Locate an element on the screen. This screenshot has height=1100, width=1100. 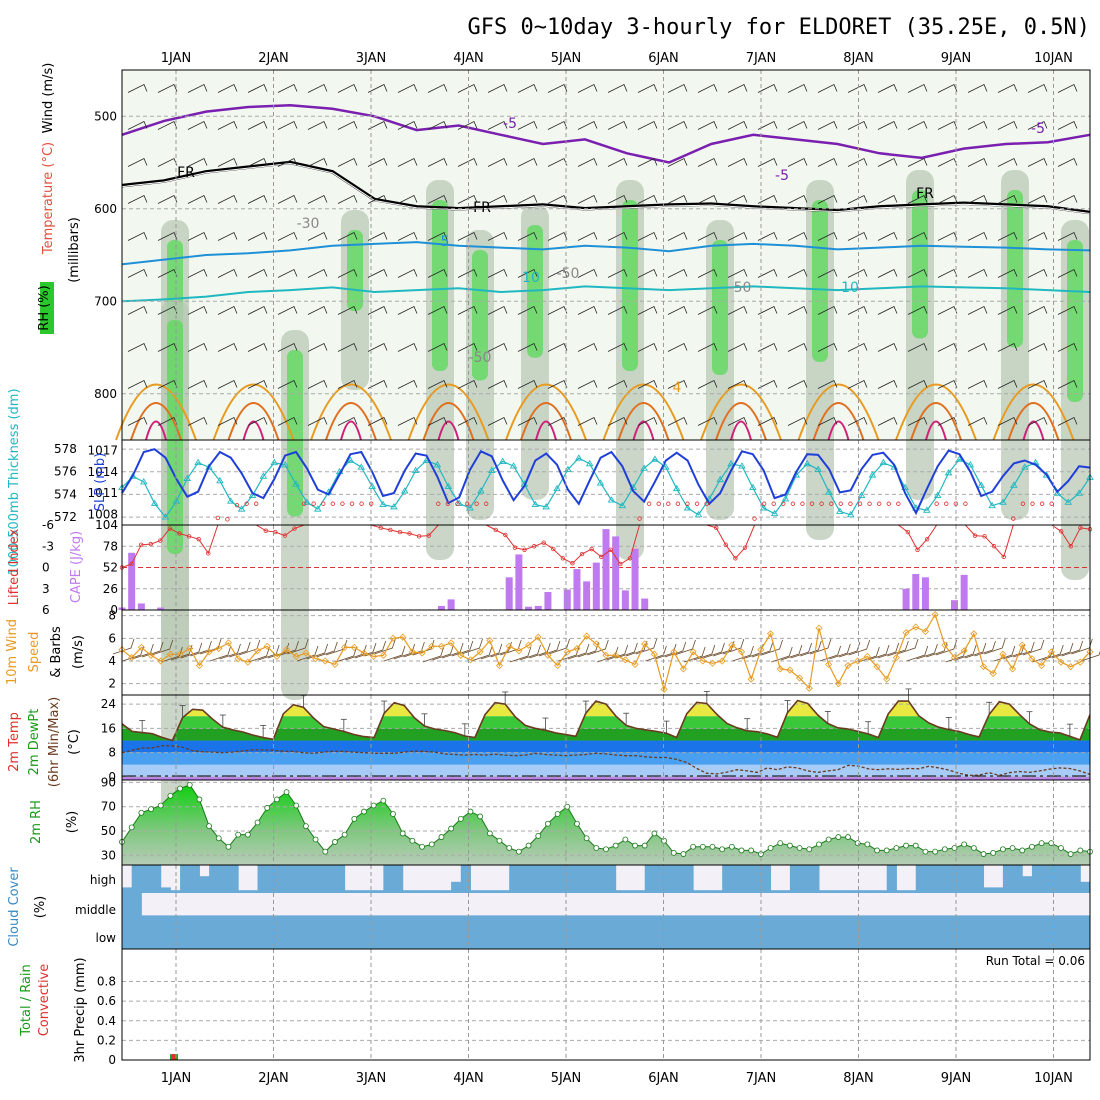
temp-ylabel-3: (°C) is located at coordinates (74, 742).